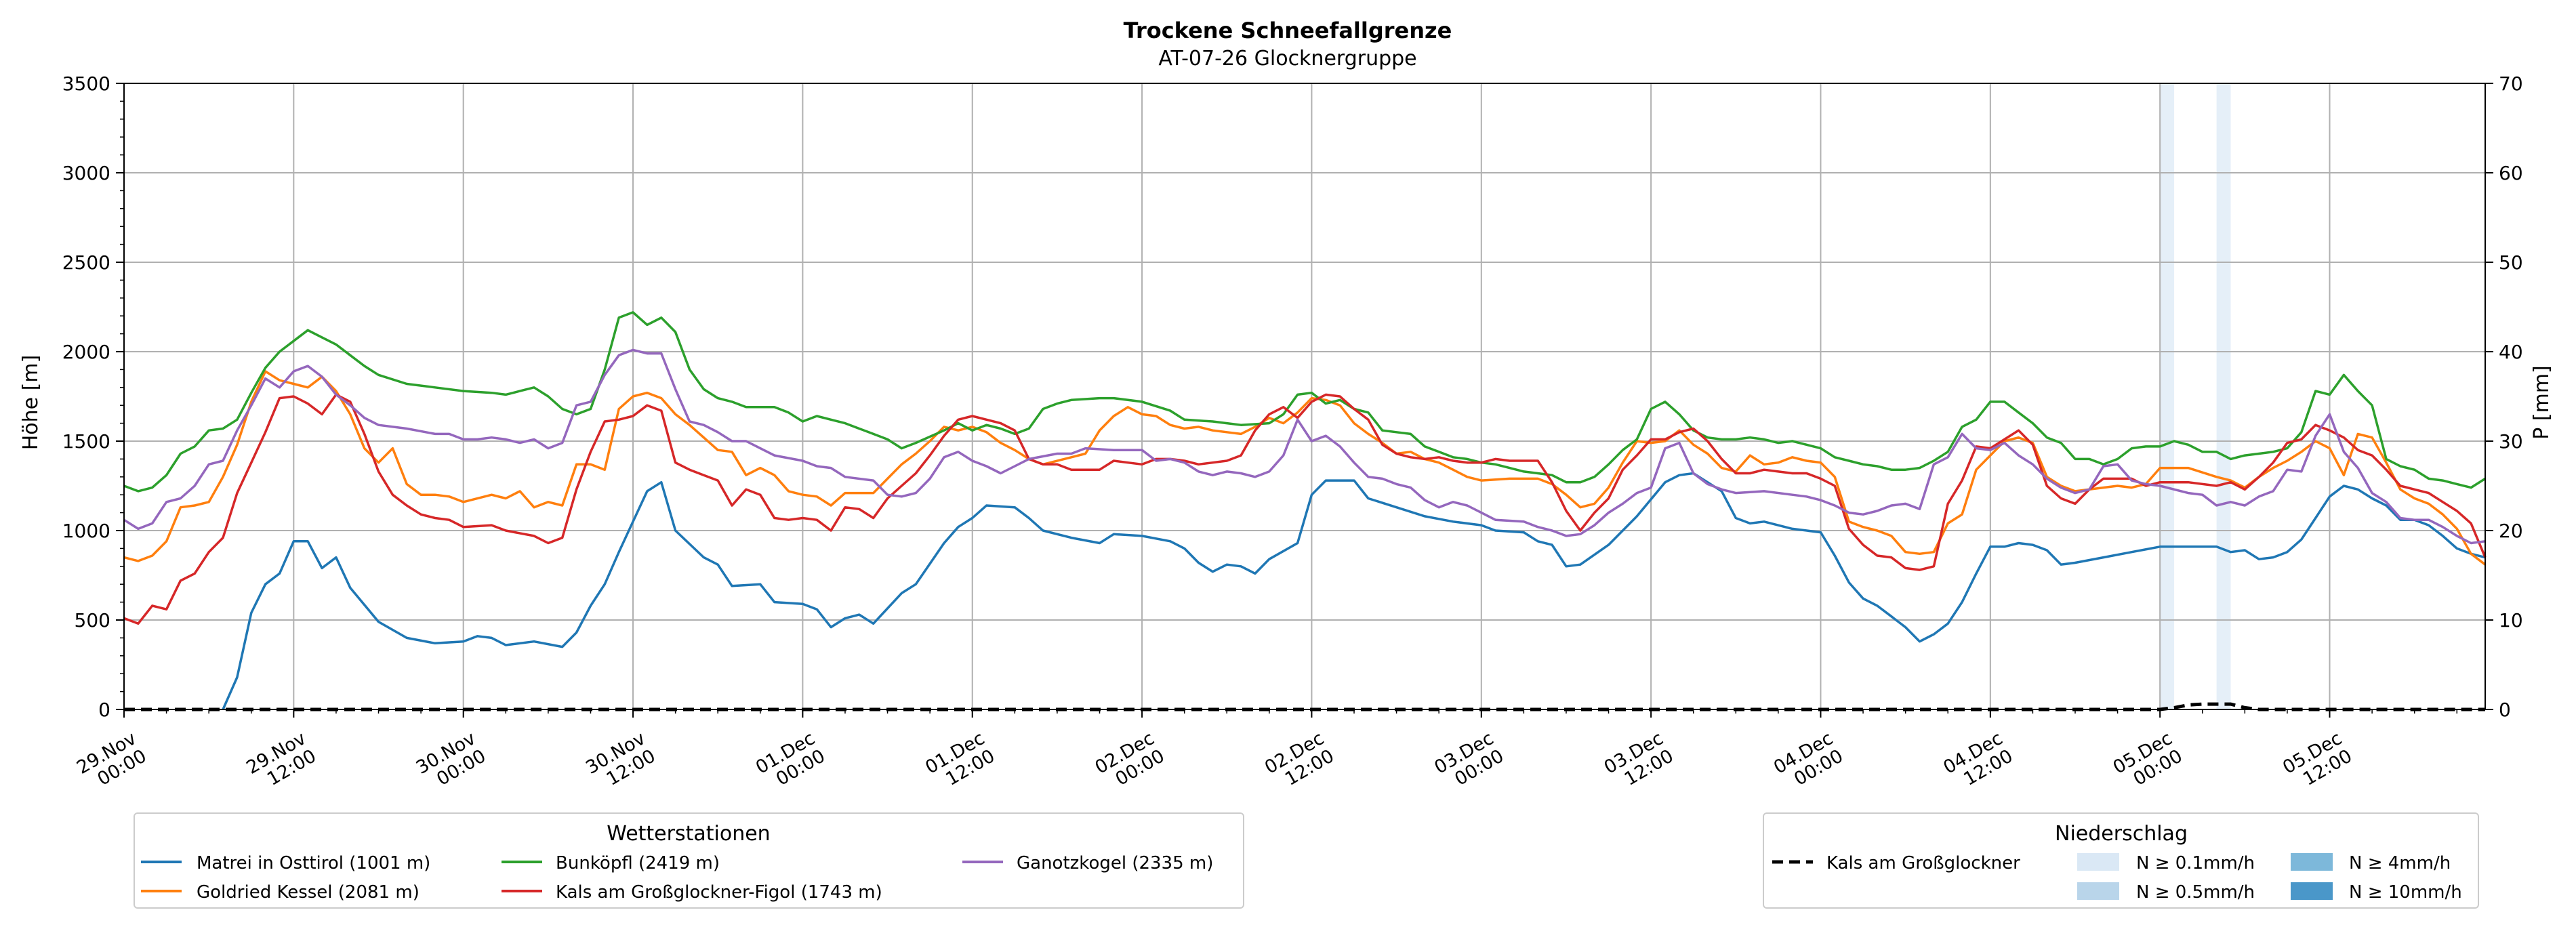 This screenshot has width=2576, height=929. I want to click on y-left-tick-label: 2000, so click(86, 352).